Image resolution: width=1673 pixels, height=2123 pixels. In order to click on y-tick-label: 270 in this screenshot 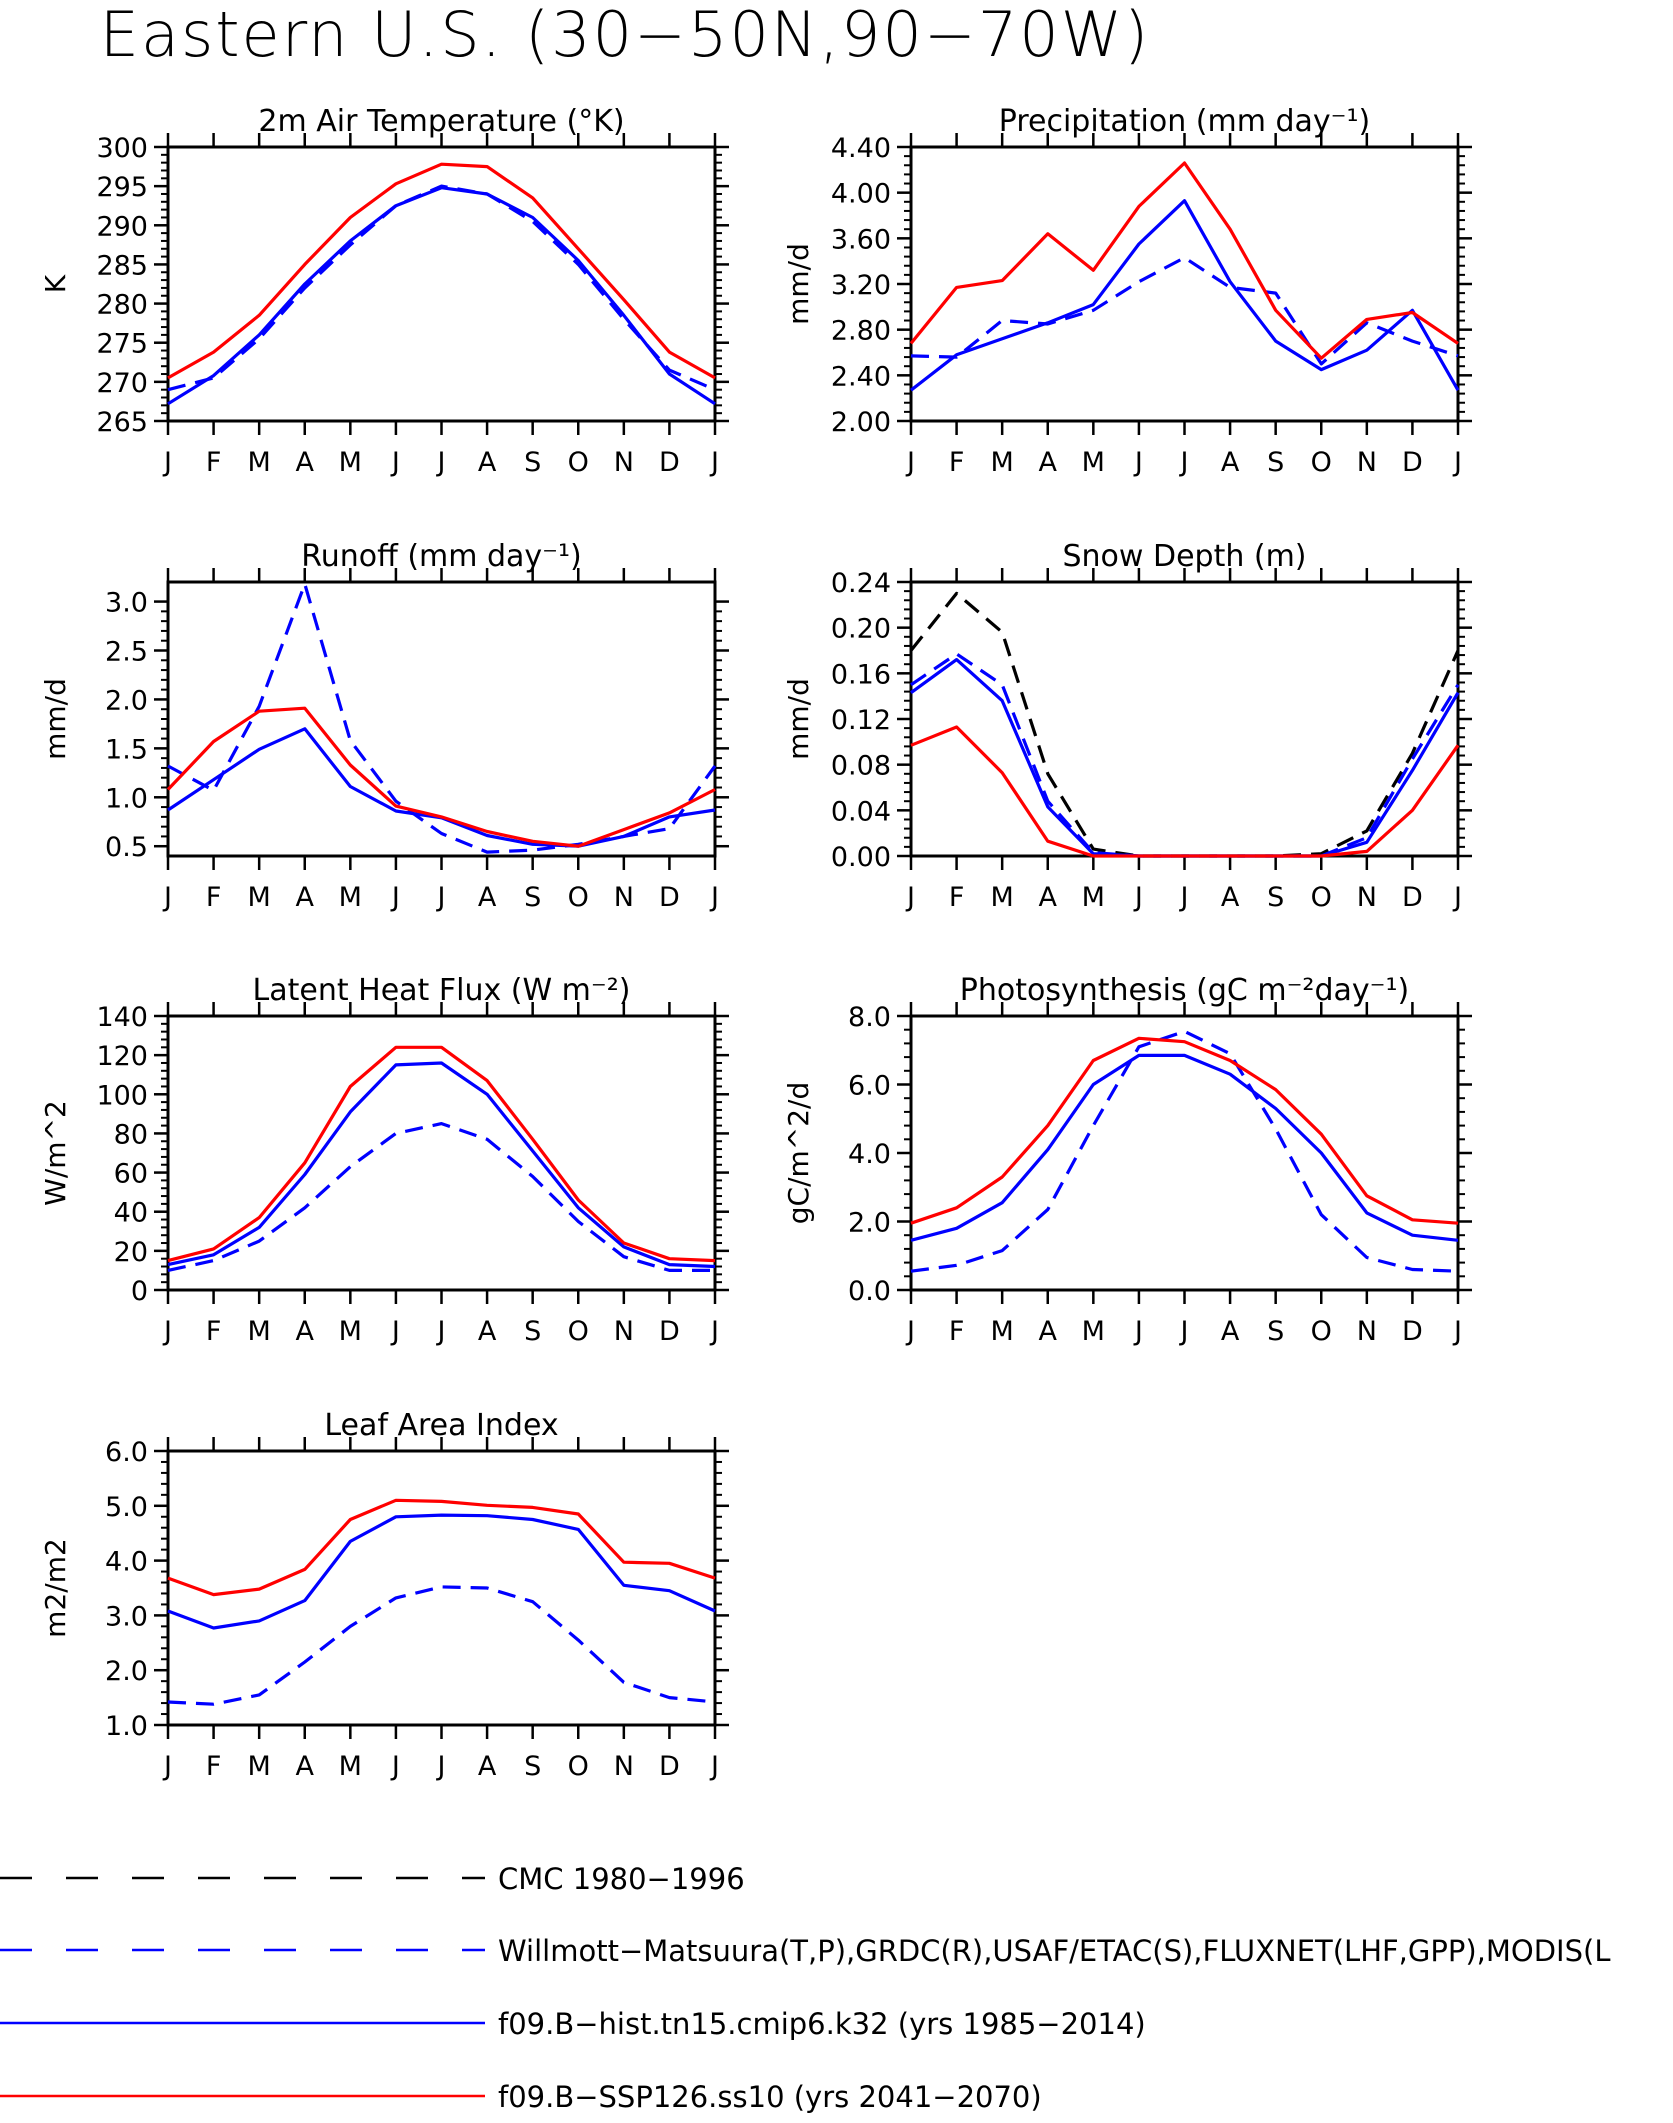, I will do `click(122, 383)`.